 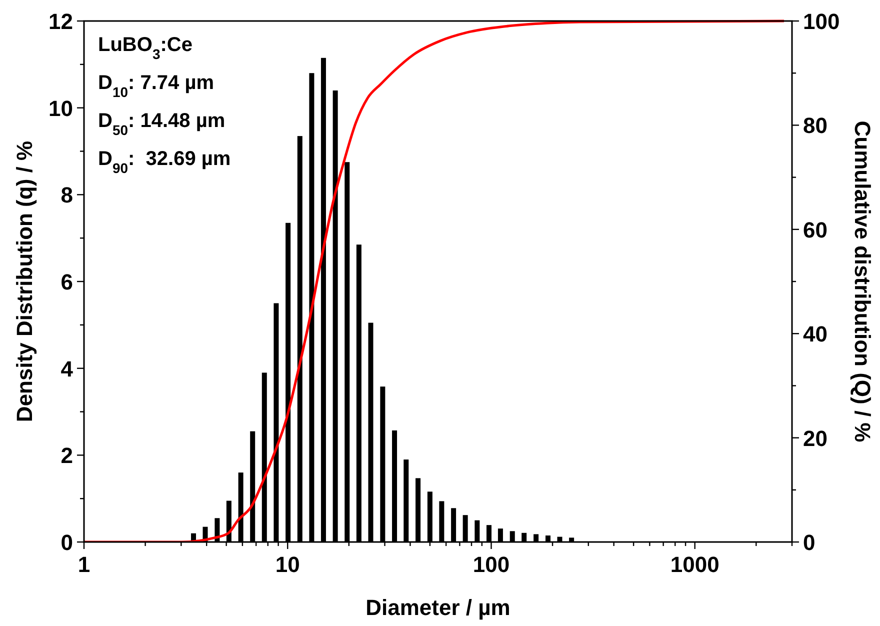 What do you see at coordinates (24, 281) in the screenshot?
I see `y-axis-title: Density Distribution (q) / %` at bounding box center [24, 281].